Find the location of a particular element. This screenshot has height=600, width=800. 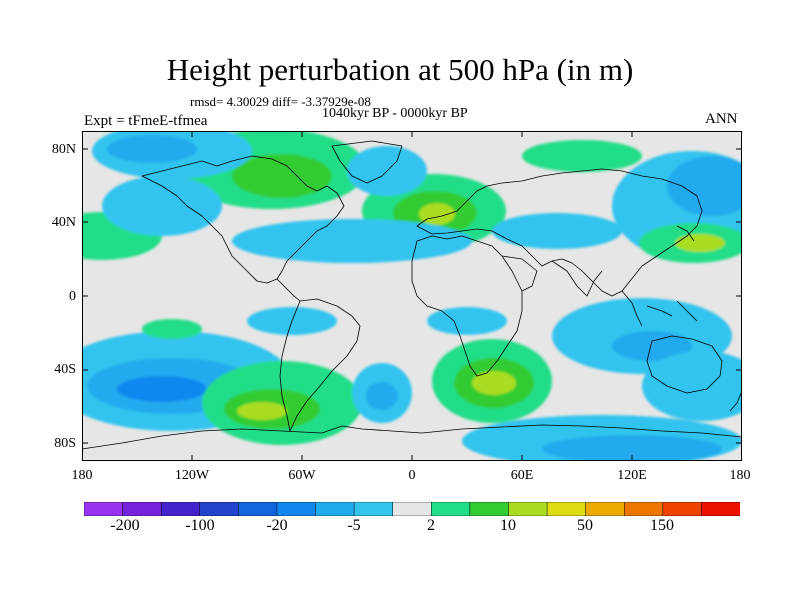

lat-label-80n: 80N is located at coordinates (63, 149).